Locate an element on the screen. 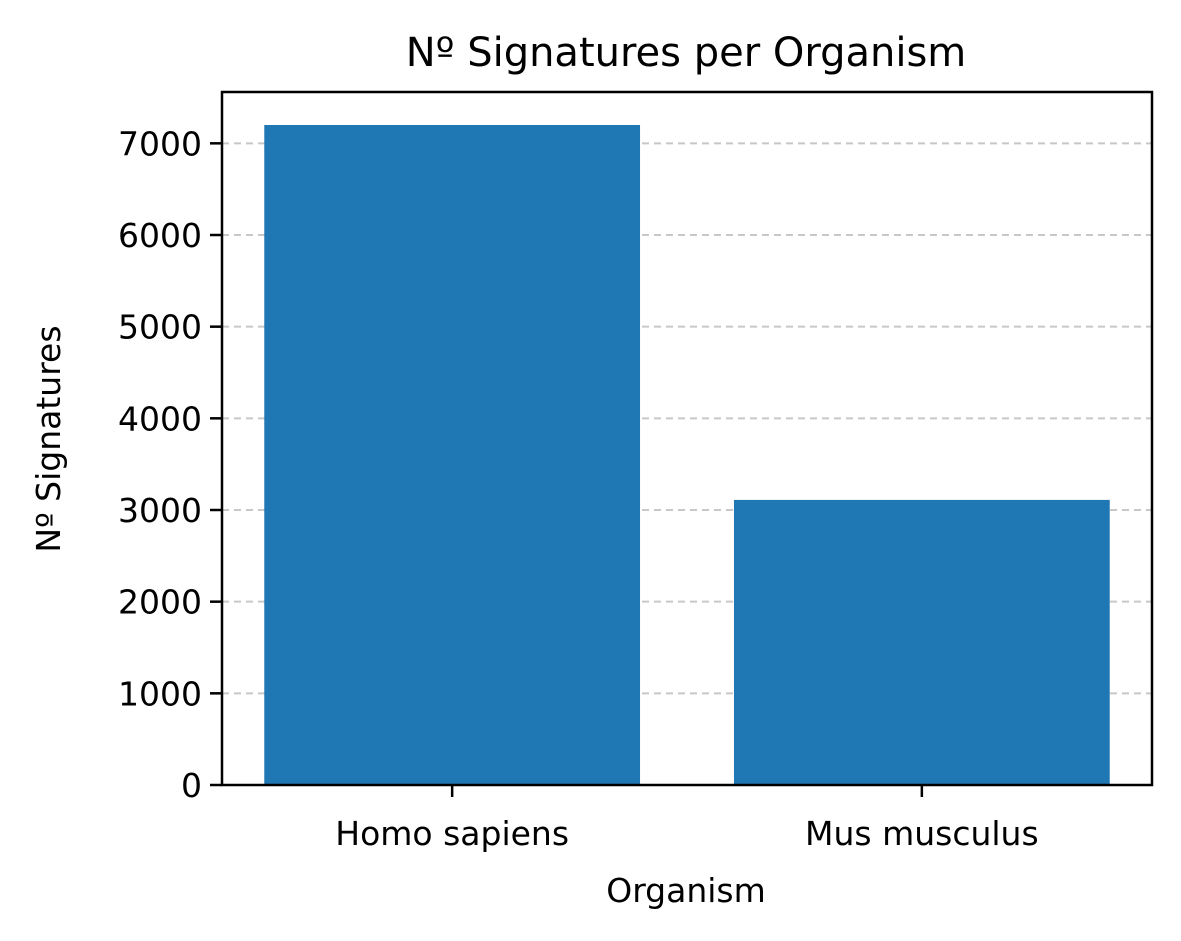  y-tick-label: 1000 is located at coordinates (160, 693).